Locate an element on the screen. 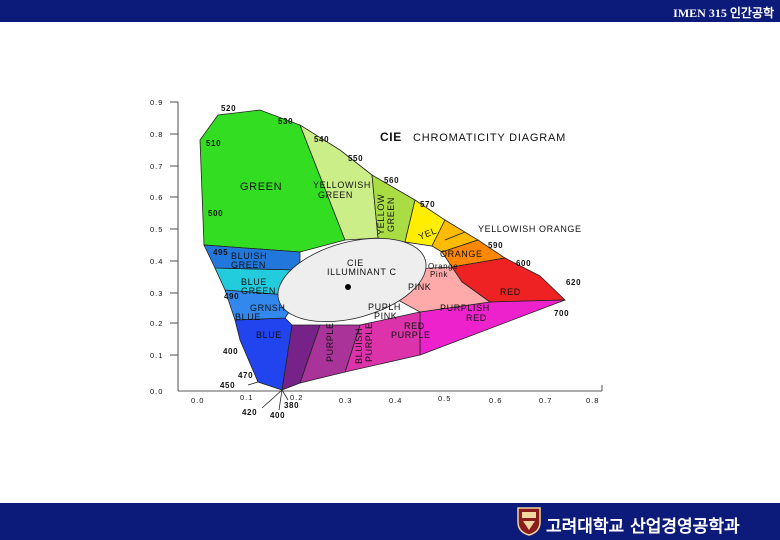 The height and width of the screenshot is (540, 780). y-tick-label: 0.7 is located at coordinates (156, 166).